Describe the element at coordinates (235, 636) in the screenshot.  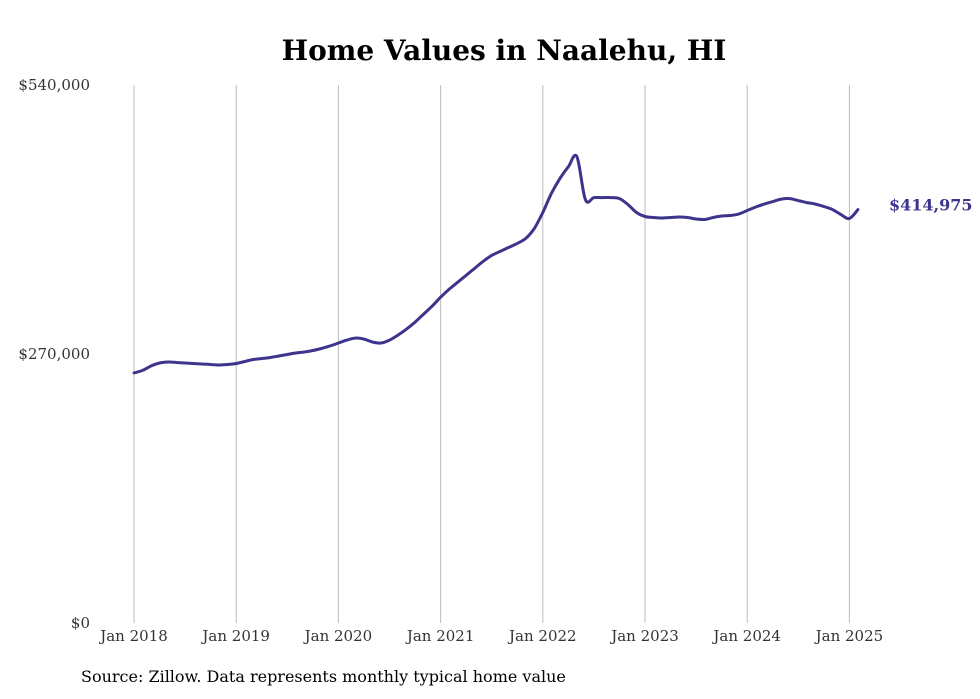
I see `x-tick-label: Jan 2019` at that location.